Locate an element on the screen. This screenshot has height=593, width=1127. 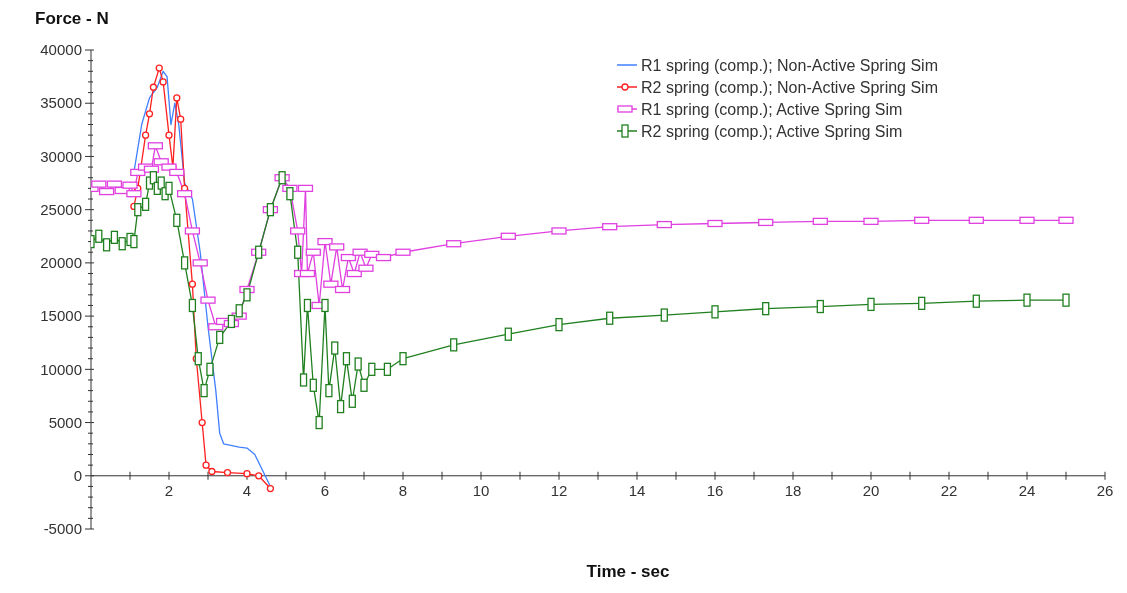
x-tick-label: 14 is located at coordinates (637, 490).